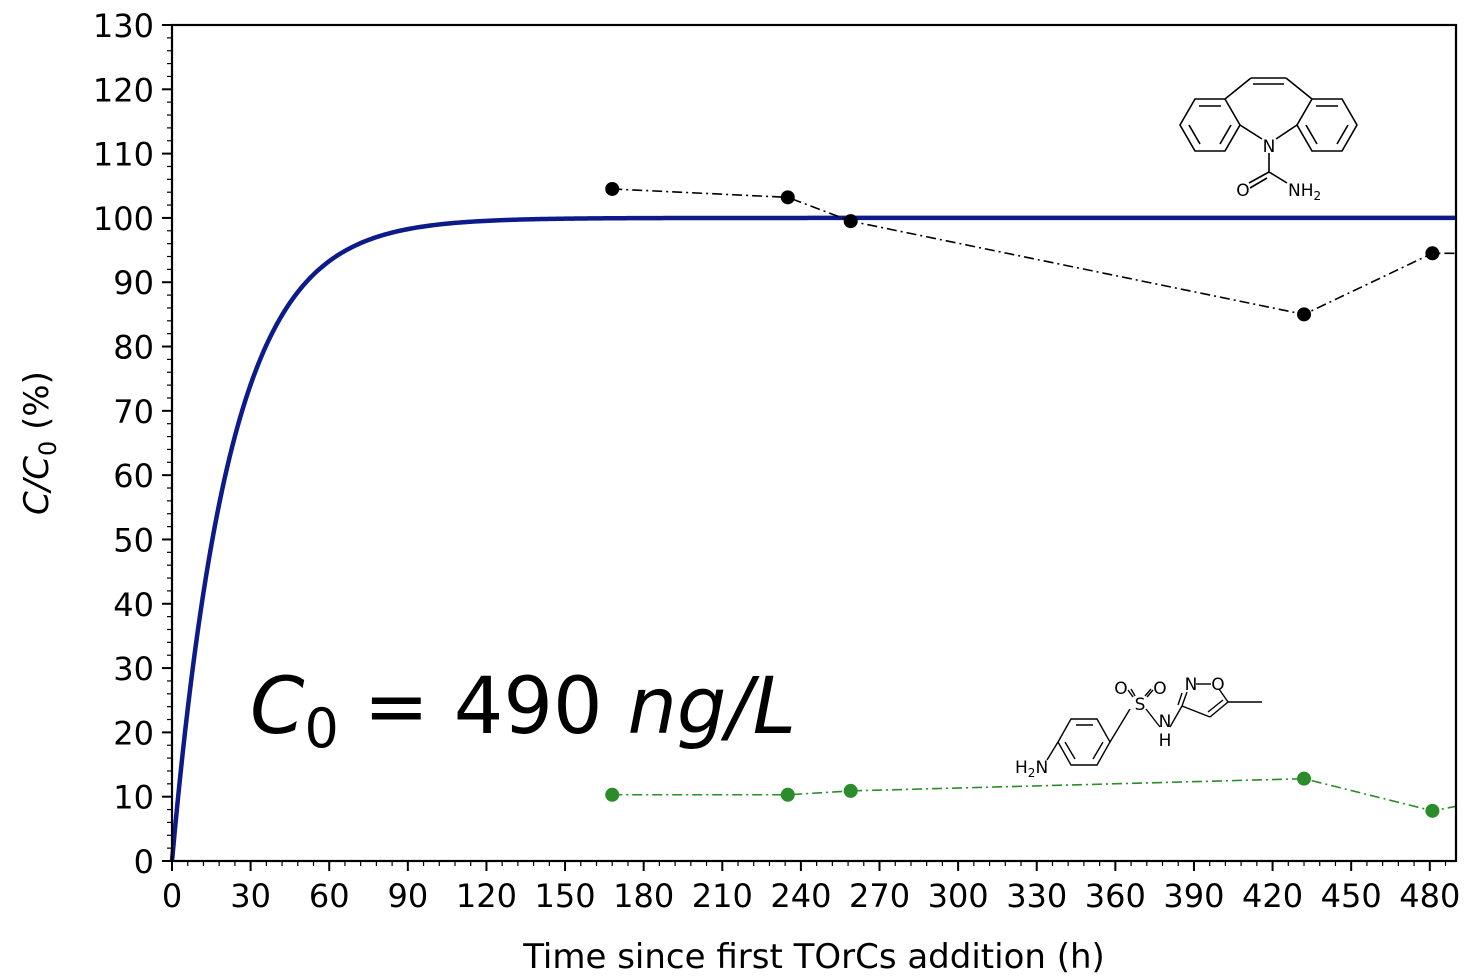  What do you see at coordinates (123, 90) in the screenshot?
I see `y-tick-label: 120` at bounding box center [123, 90].